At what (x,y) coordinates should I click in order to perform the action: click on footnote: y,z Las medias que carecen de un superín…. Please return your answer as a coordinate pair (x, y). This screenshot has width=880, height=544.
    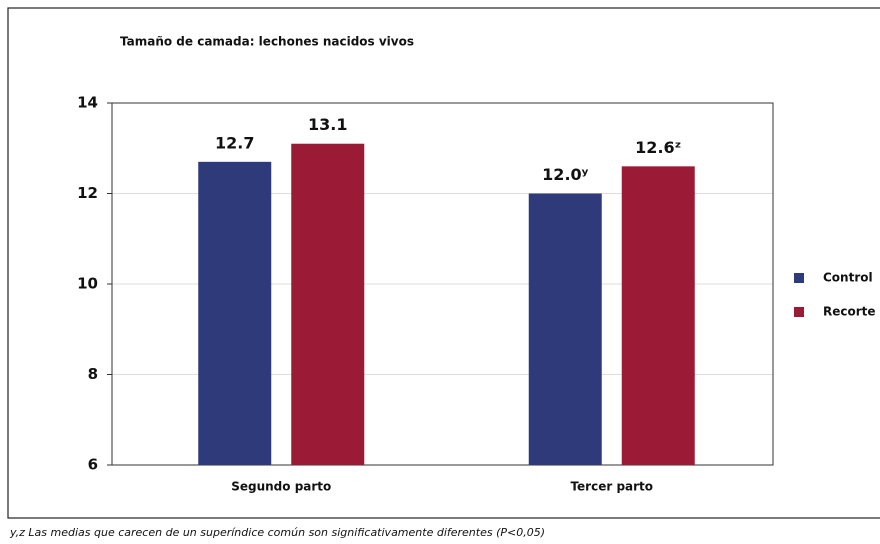
    Looking at the image, I should click on (277, 532).